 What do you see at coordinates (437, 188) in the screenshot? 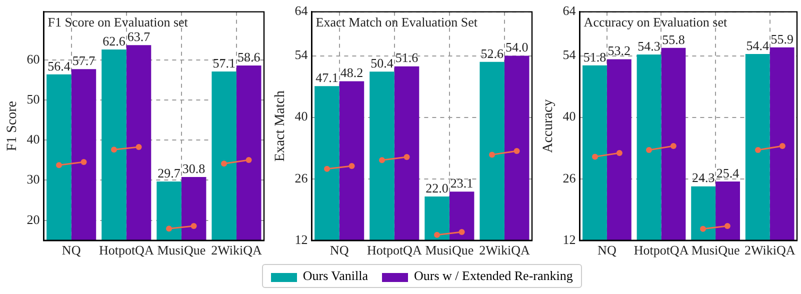
I see `data-label: 22.0` at bounding box center [437, 188].